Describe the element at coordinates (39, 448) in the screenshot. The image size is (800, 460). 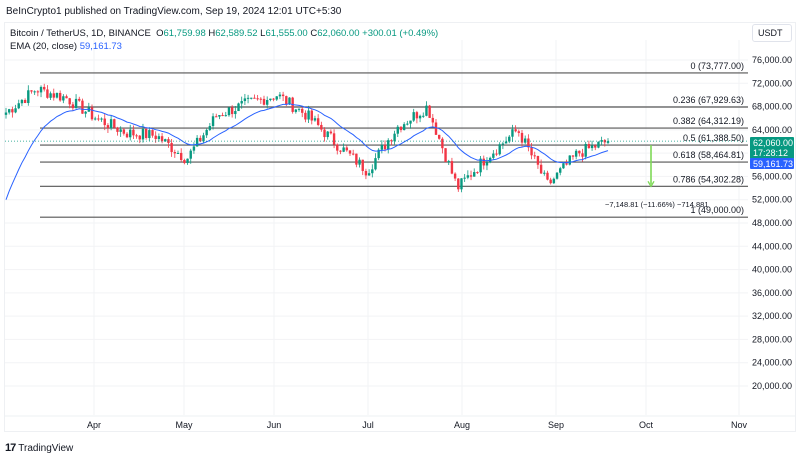
I see `tradingview-brand: 17 TradingView` at that location.